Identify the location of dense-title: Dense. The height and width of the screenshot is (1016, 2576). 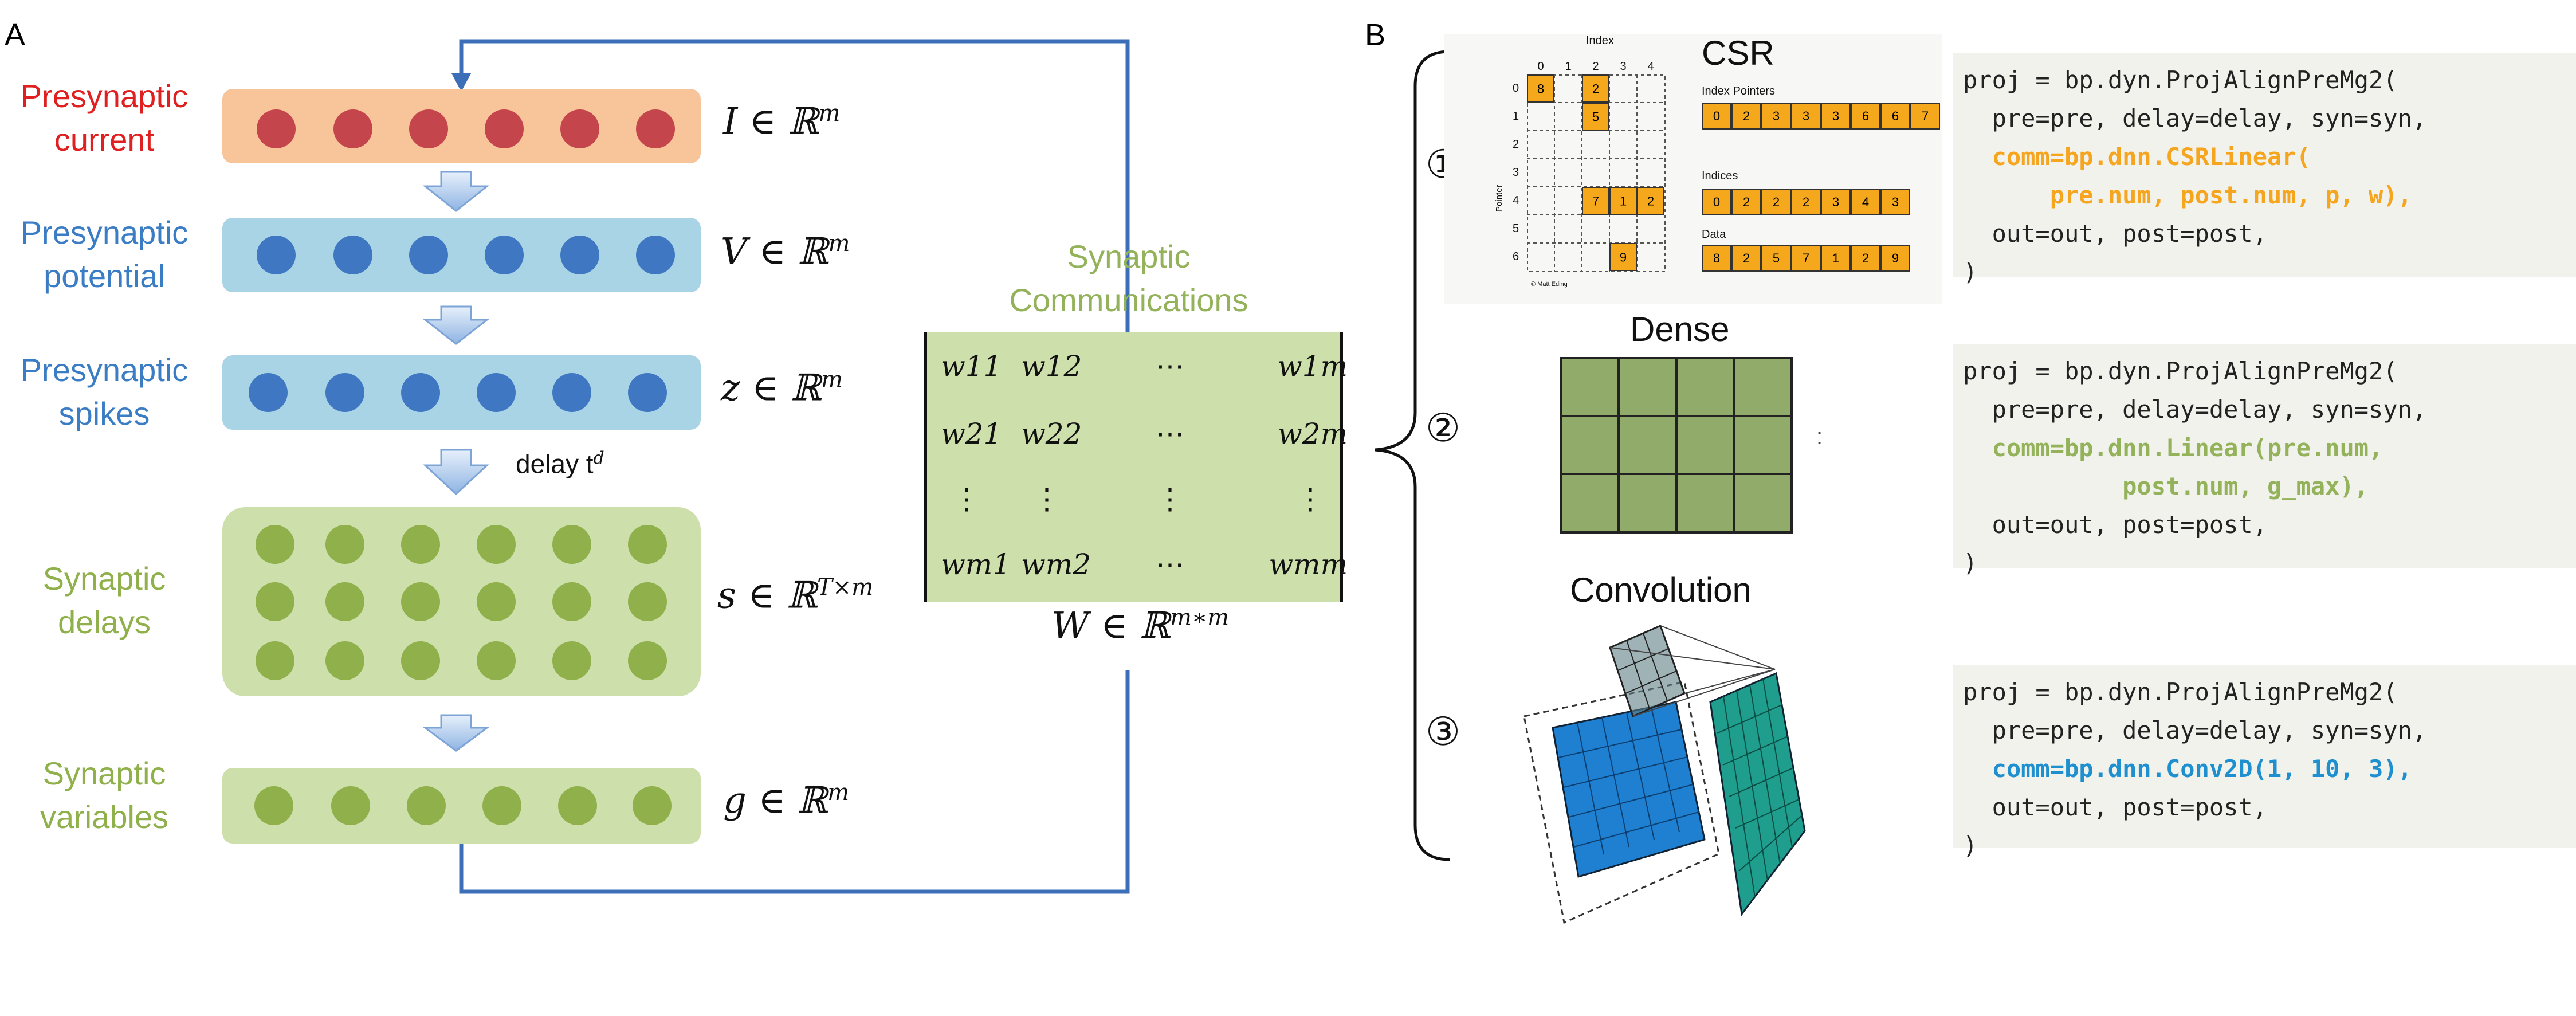
(1680, 329).